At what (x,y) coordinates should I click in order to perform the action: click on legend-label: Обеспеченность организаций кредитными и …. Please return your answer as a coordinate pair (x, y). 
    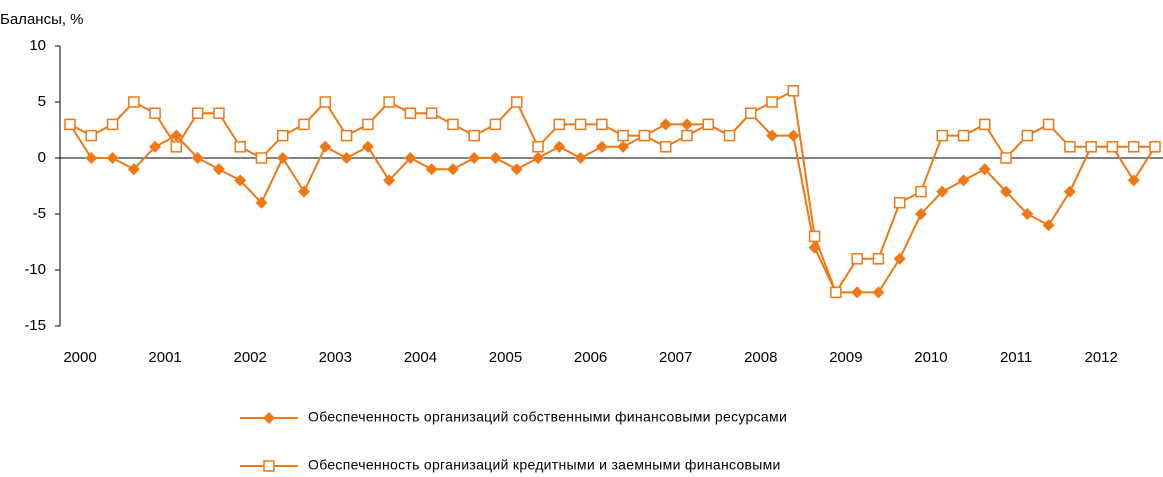
    Looking at the image, I should click on (544, 465).